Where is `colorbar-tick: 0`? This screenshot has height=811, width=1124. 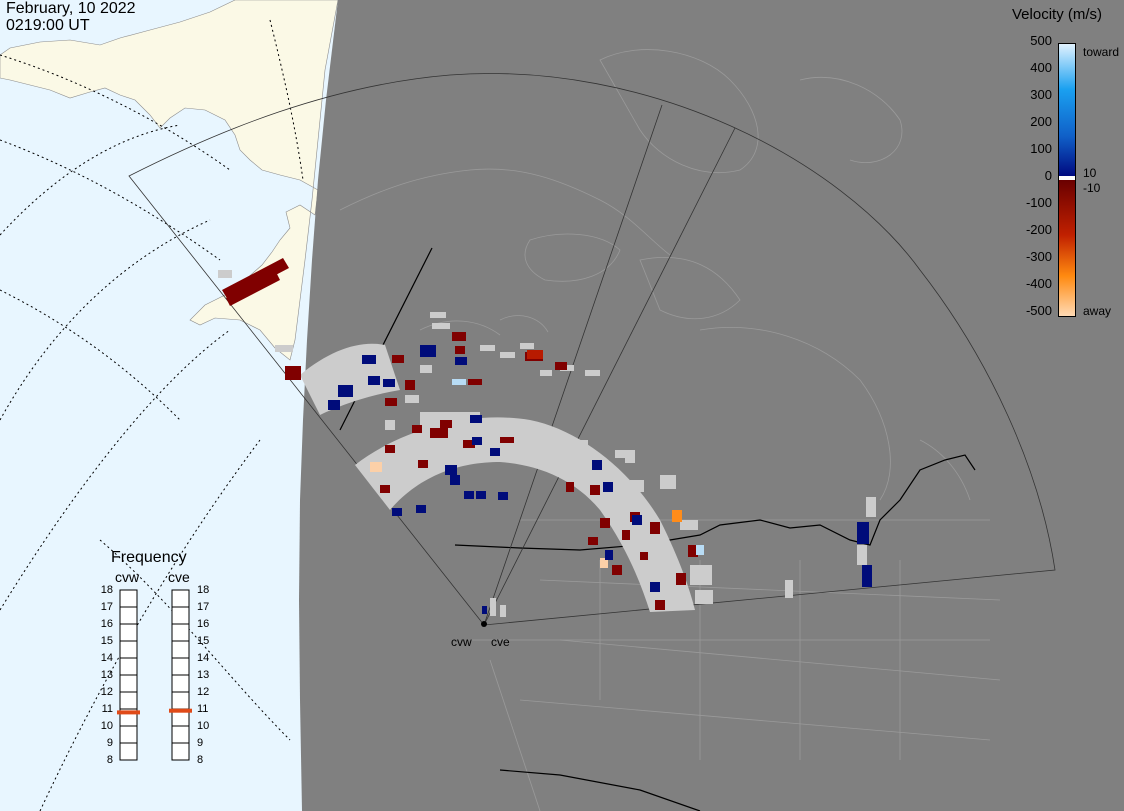 colorbar-tick: 0 is located at coordinates (1048, 175).